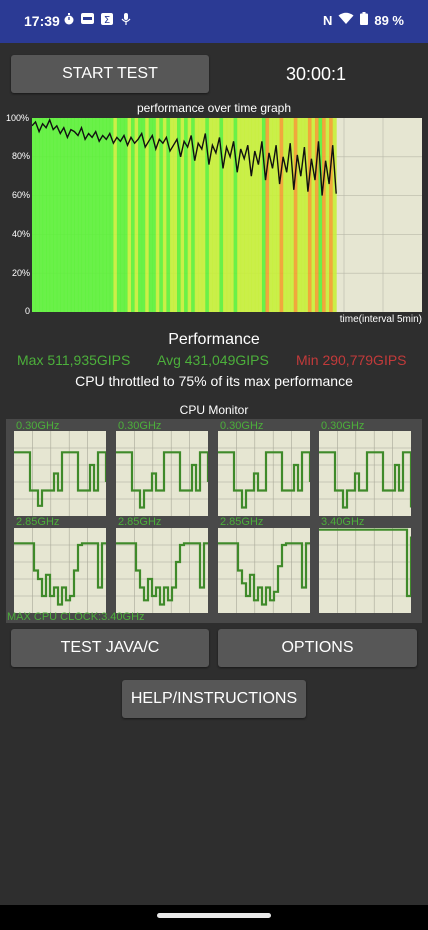  I want to click on timer-icon, so click(68, 18).